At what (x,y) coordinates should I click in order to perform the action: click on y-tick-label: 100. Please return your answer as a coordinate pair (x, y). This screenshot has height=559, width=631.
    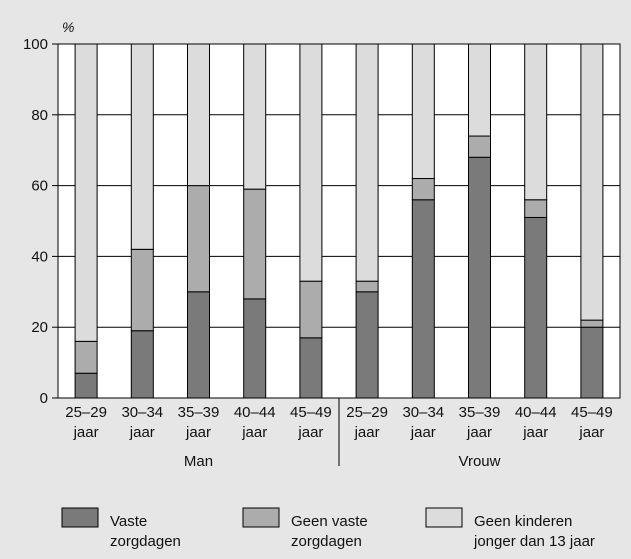
    Looking at the image, I should click on (35, 44).